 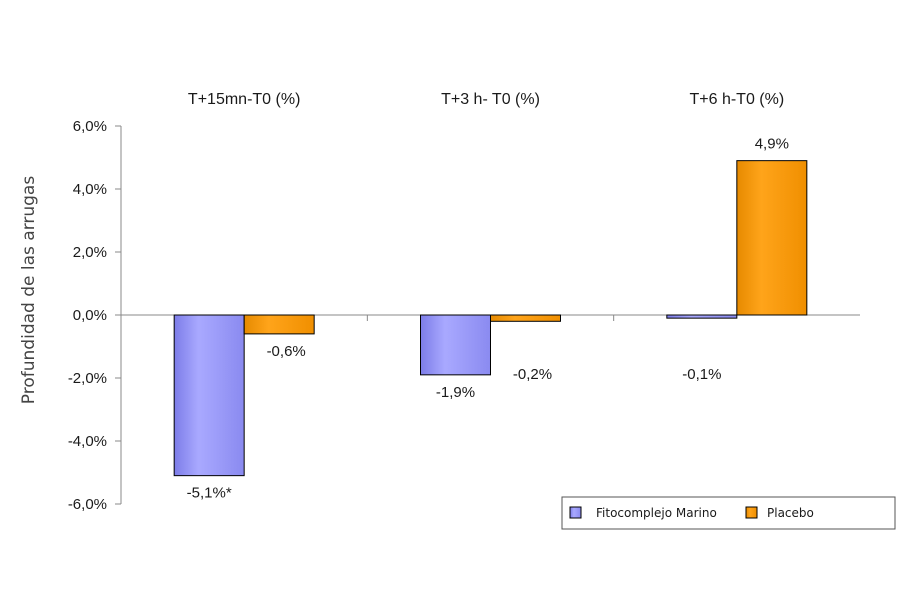 What do you see at coordinates (87, 441) in the screenshot?
I see `y-tick-label: -4,0%` at bounding box center [87, 441].